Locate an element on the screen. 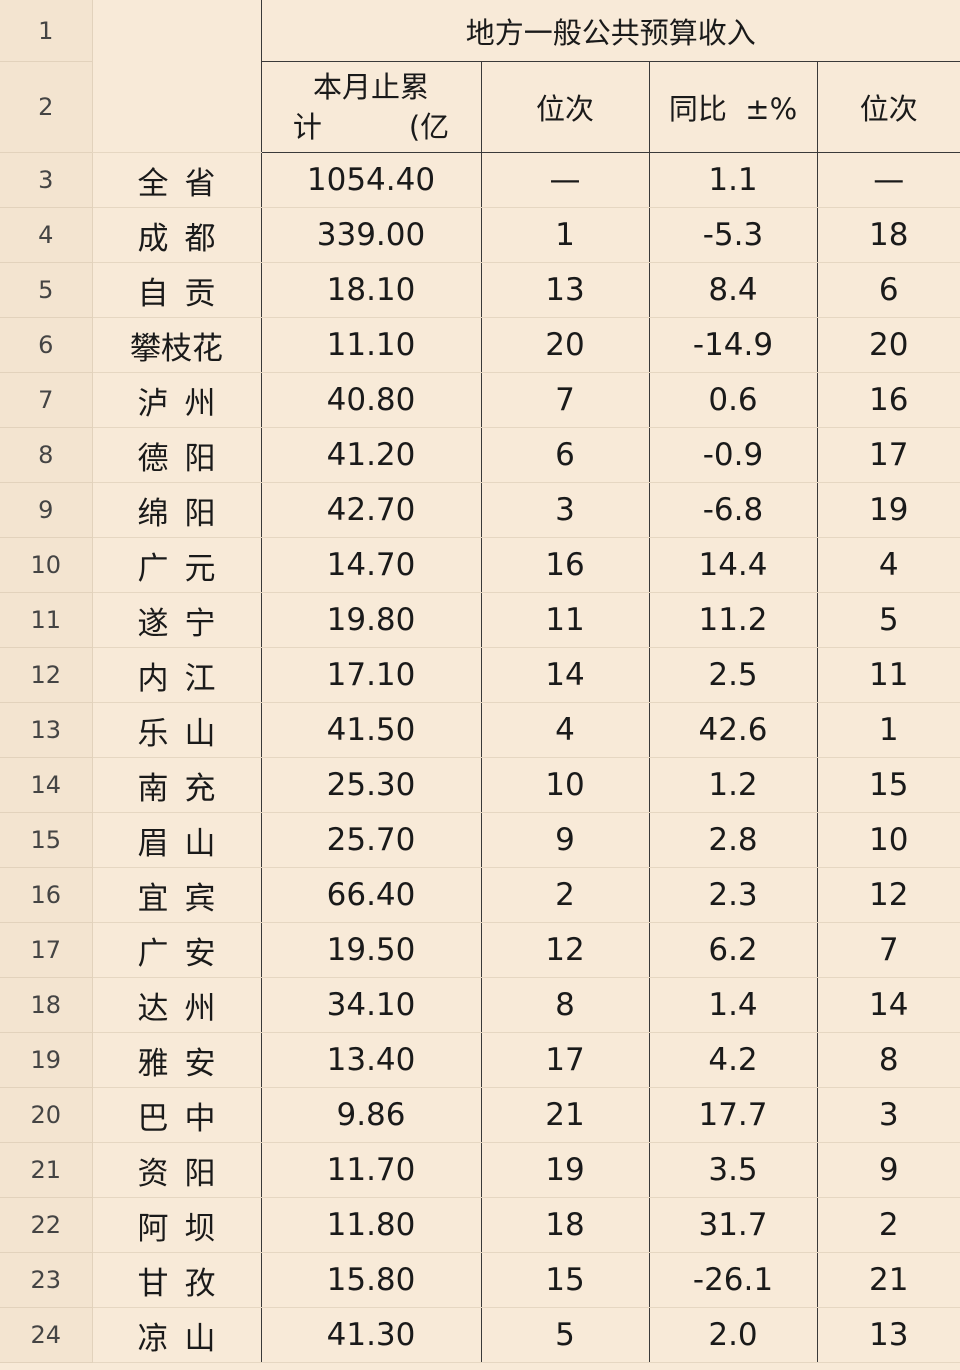 Image resolution: width=960 pixels, height=1370 pixels. rank1-cell: 18 is located at coordinates (565, 1225).